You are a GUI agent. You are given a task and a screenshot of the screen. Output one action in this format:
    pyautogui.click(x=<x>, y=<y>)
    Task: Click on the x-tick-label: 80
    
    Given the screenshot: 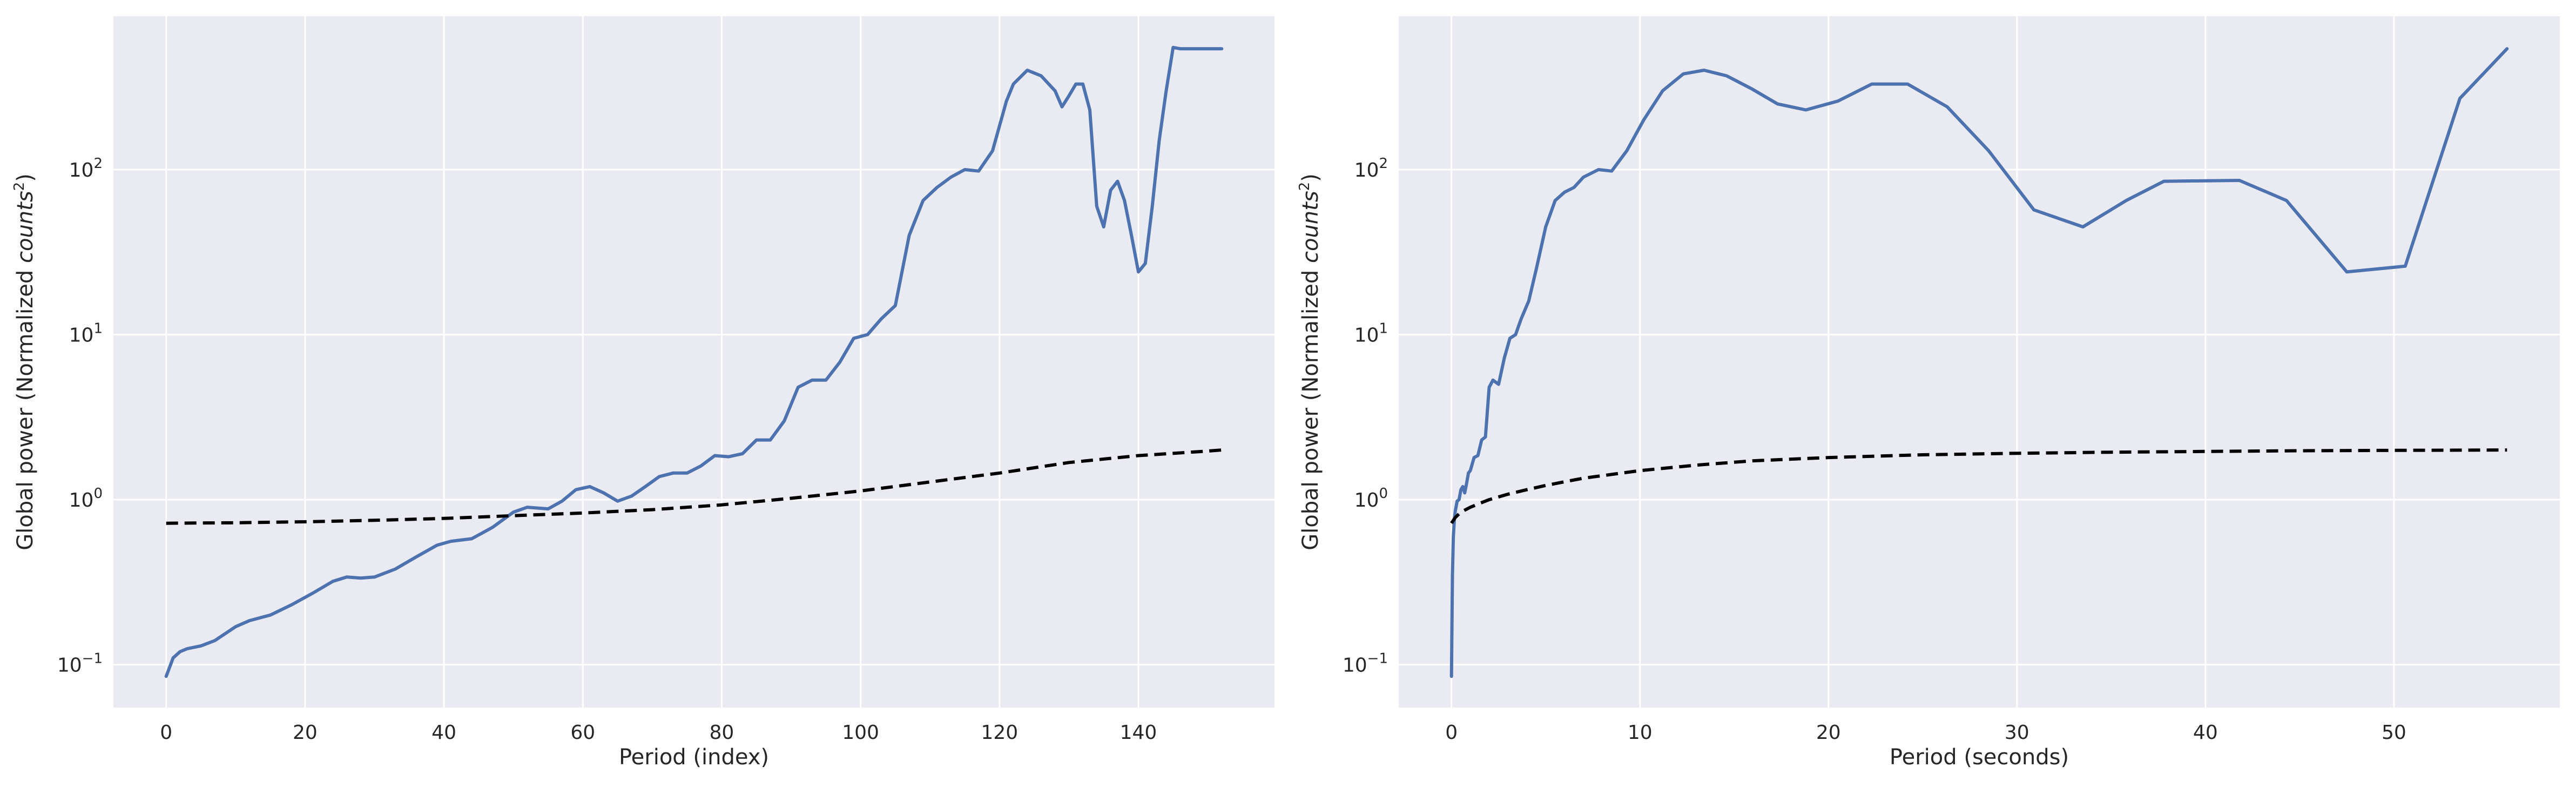 What is the action you would take?
    pyautogui.click(x=722, y=733)
    